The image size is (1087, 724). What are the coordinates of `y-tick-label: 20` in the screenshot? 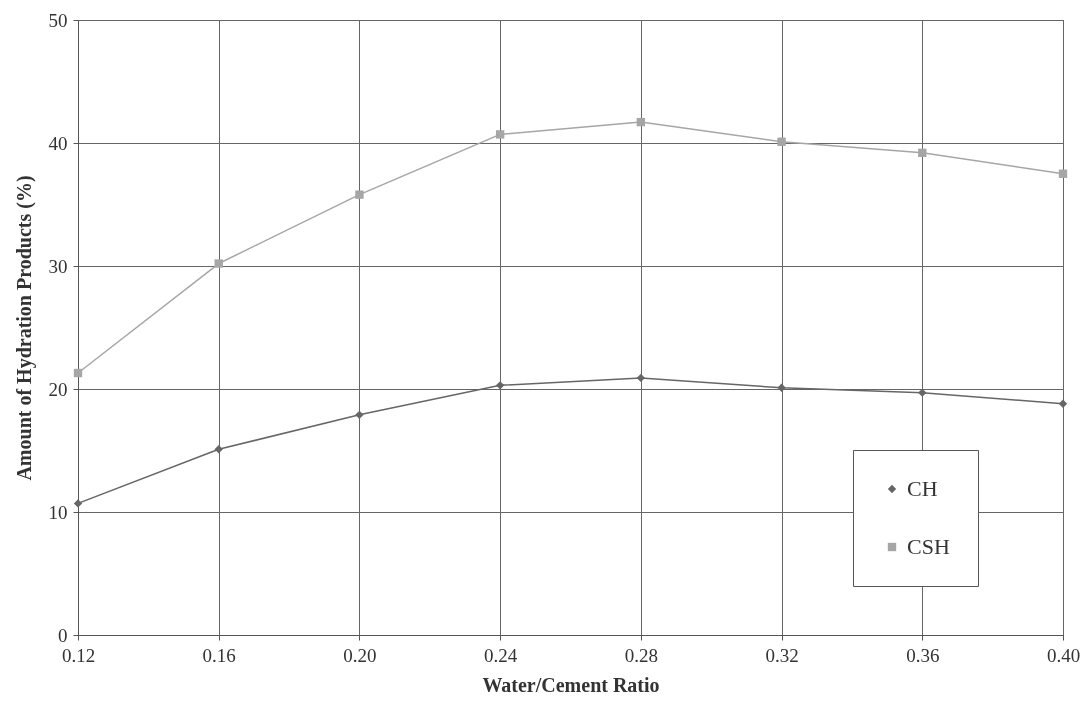 It's located at (58, 389).